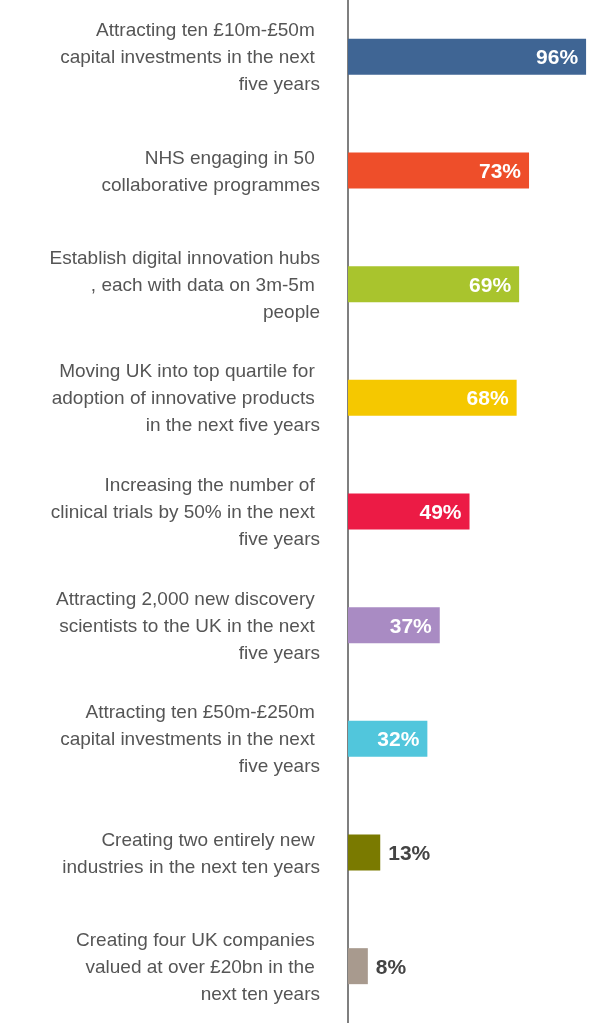  I want to click on data-label: 73%, so click(500, 170).